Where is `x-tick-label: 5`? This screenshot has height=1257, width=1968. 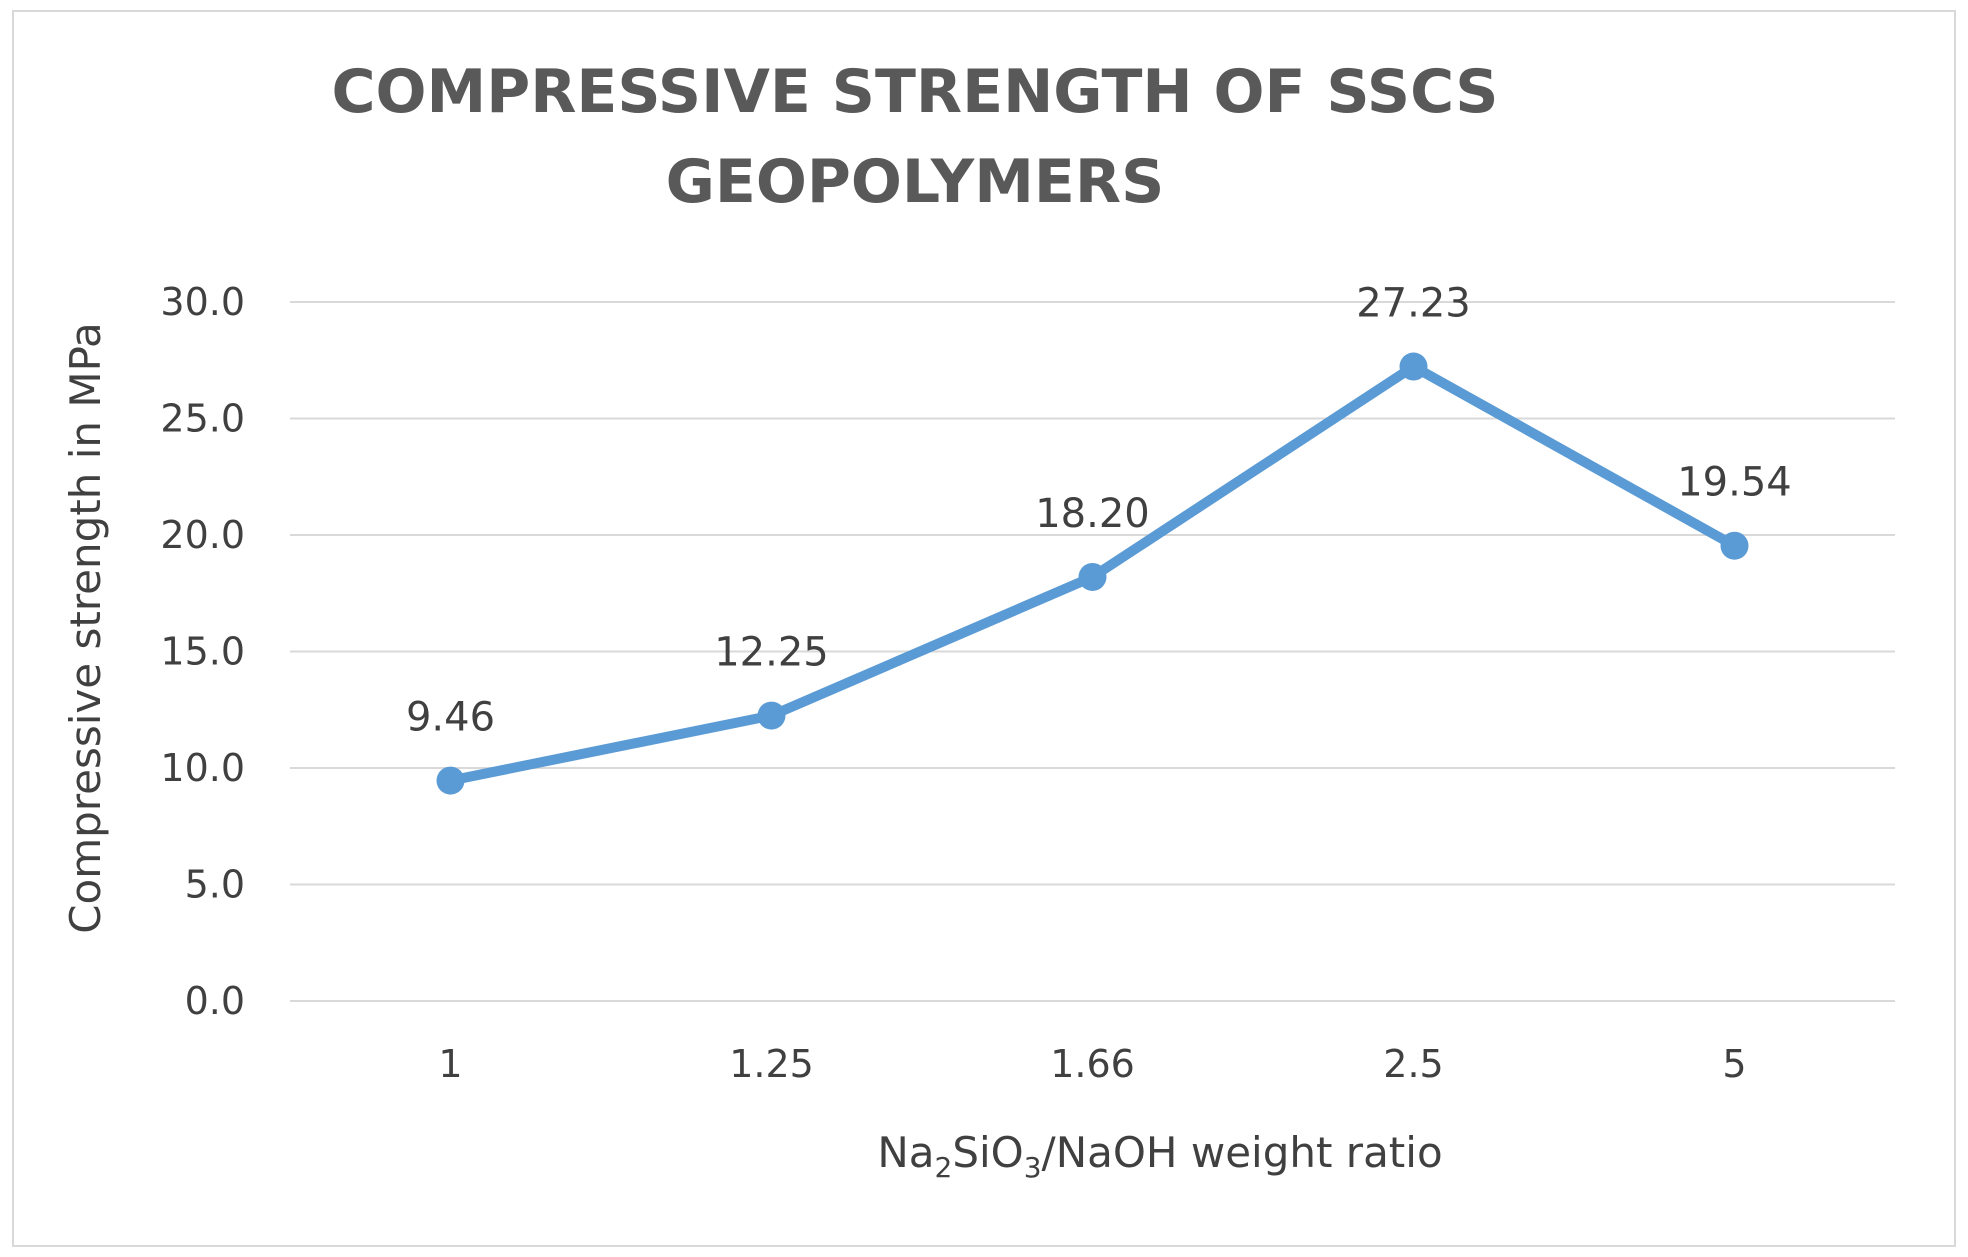
x-tick-label: 5 is located at coordinates (1734, 1064).